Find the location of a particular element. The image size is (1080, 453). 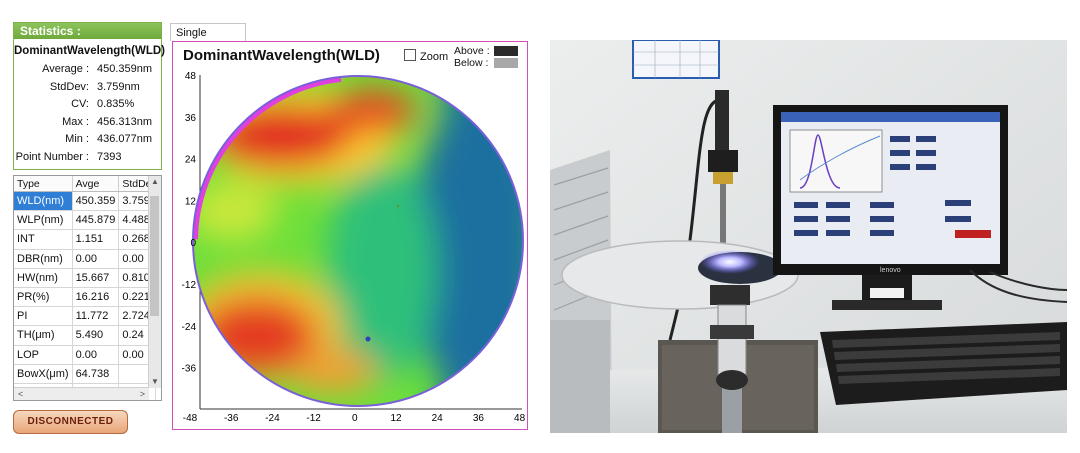

scroll-thumb is located at coordinates (154, 256).